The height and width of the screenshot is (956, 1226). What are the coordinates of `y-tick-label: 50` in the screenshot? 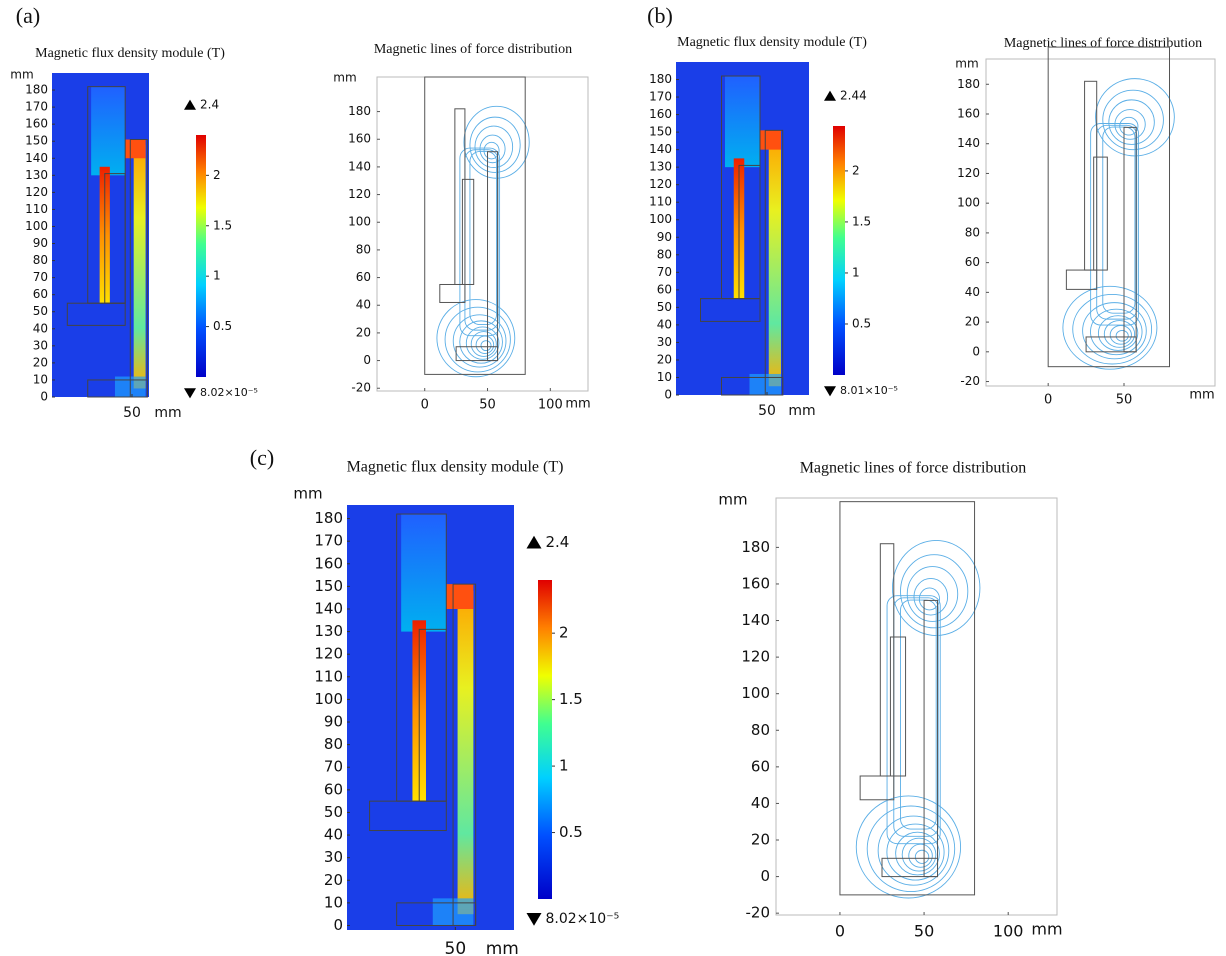 It's located at (333, 812).